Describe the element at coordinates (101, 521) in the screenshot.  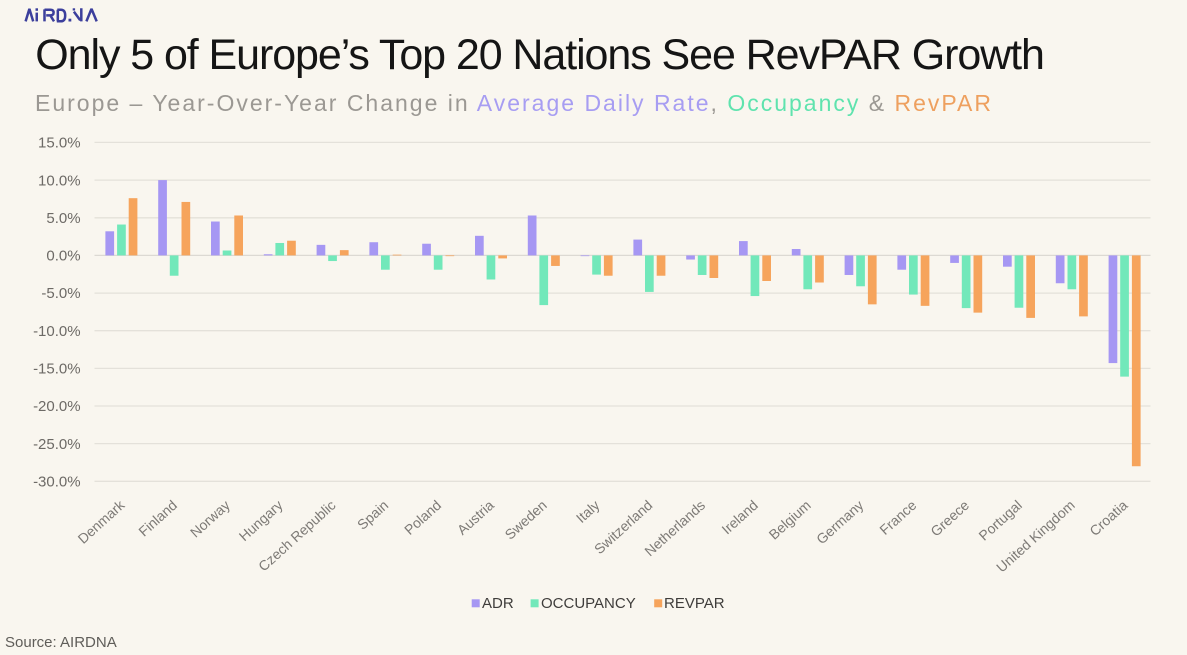
I see `svg-text: Denmark` at that location.